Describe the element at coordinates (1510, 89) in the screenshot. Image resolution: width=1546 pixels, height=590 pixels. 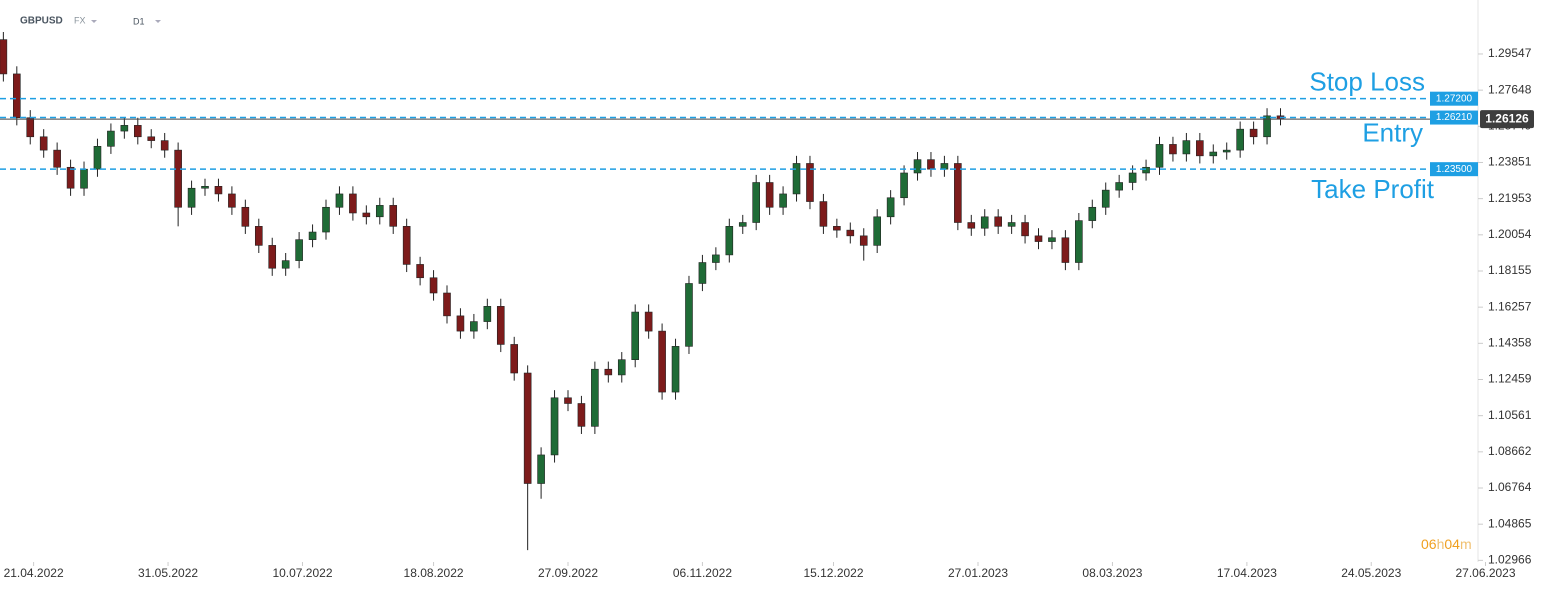
I see `y-tick-label: 1.27648` at that location.